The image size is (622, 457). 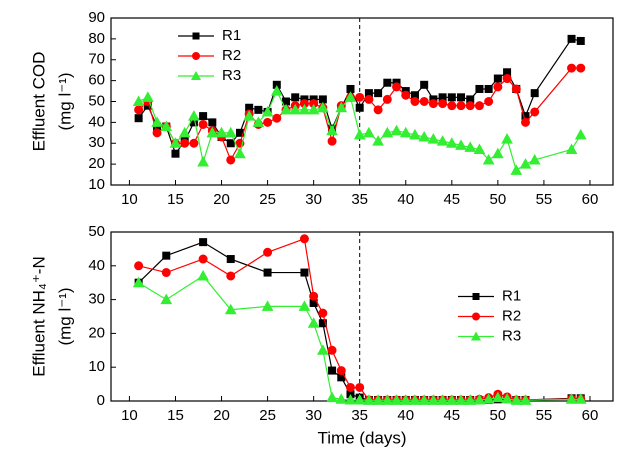 What do you see at coordinates (38, 102) in the screenshot?
I see `y-axis-label: Effluent COD` at bounding box center [38, 102].